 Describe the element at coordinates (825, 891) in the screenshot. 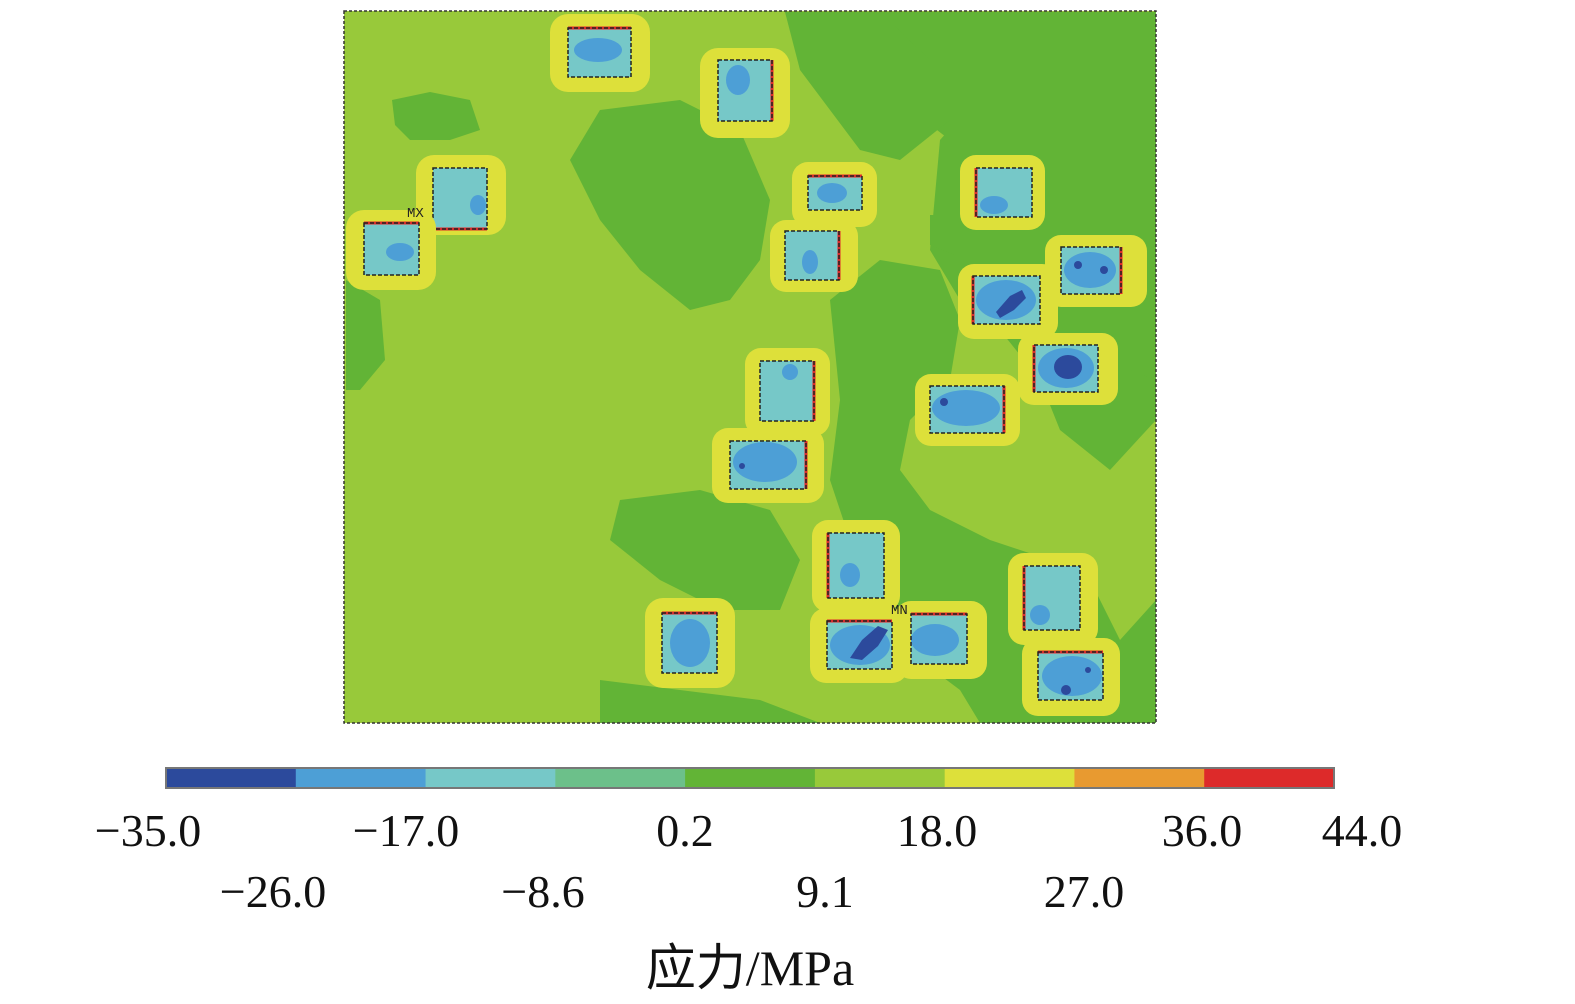

I see `tick-label-lower: 9.1` at that location.